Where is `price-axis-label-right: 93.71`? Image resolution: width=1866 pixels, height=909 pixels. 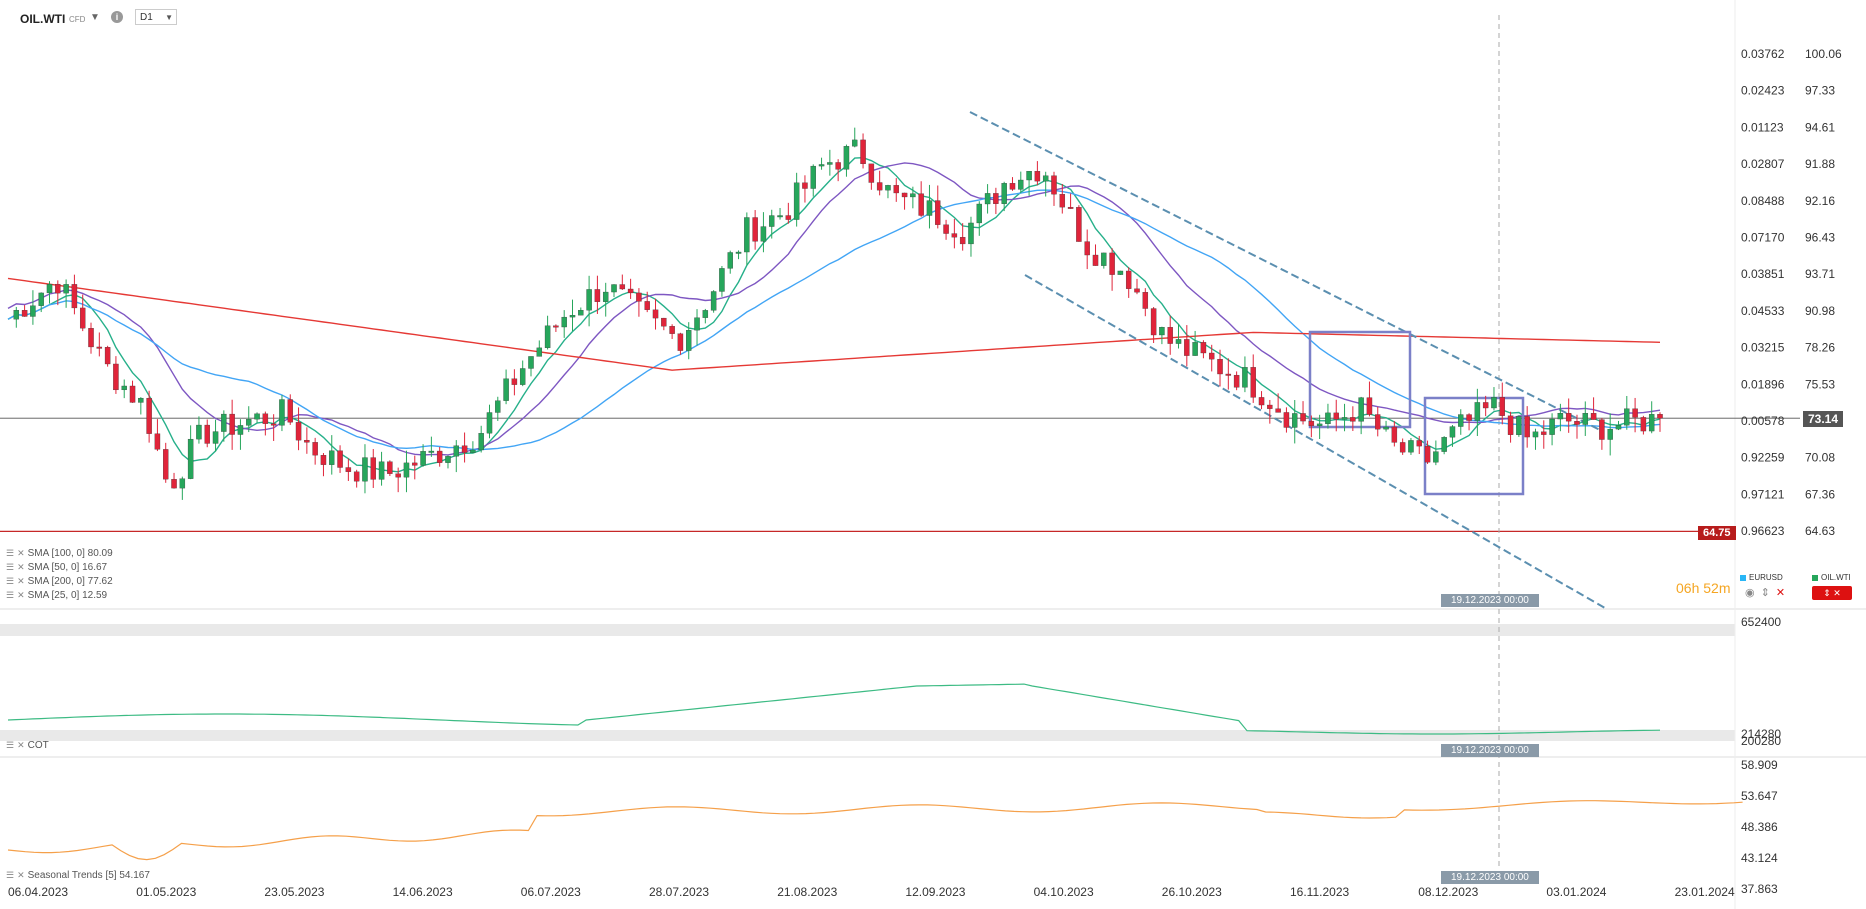 price-axis-label-right: 93.71 is located at coordinates (1820, 274).